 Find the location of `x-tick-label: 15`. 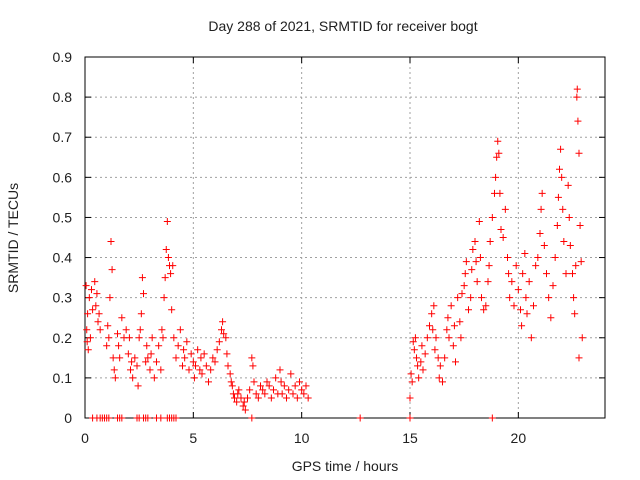

x-tick-label: 15 is located at coordinates (410, 438).